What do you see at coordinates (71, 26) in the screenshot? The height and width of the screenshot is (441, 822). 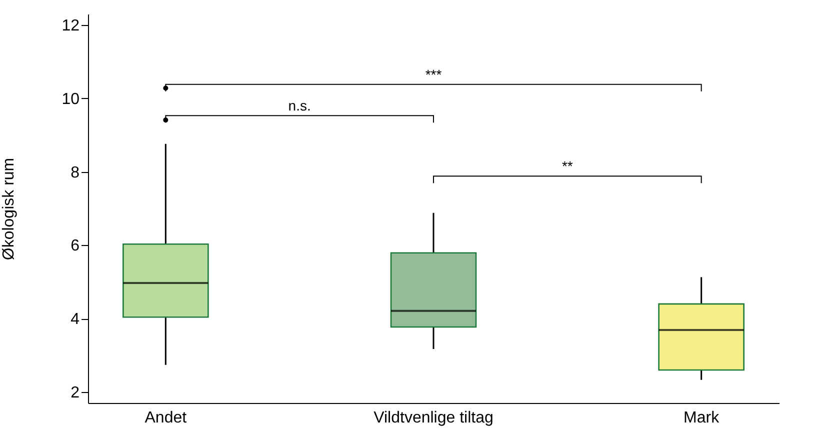 I see `y-tick-label: 12` at bounding box center [71, 26].